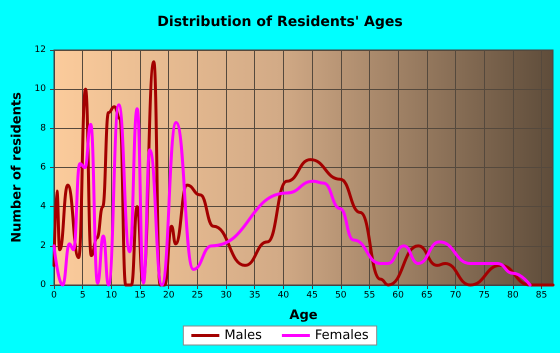 The width and height of the screenshot is (560, 353). Describe the element at coordinates (43, 207) in the screenshot. I see `y-tick-label: 4` at that location.